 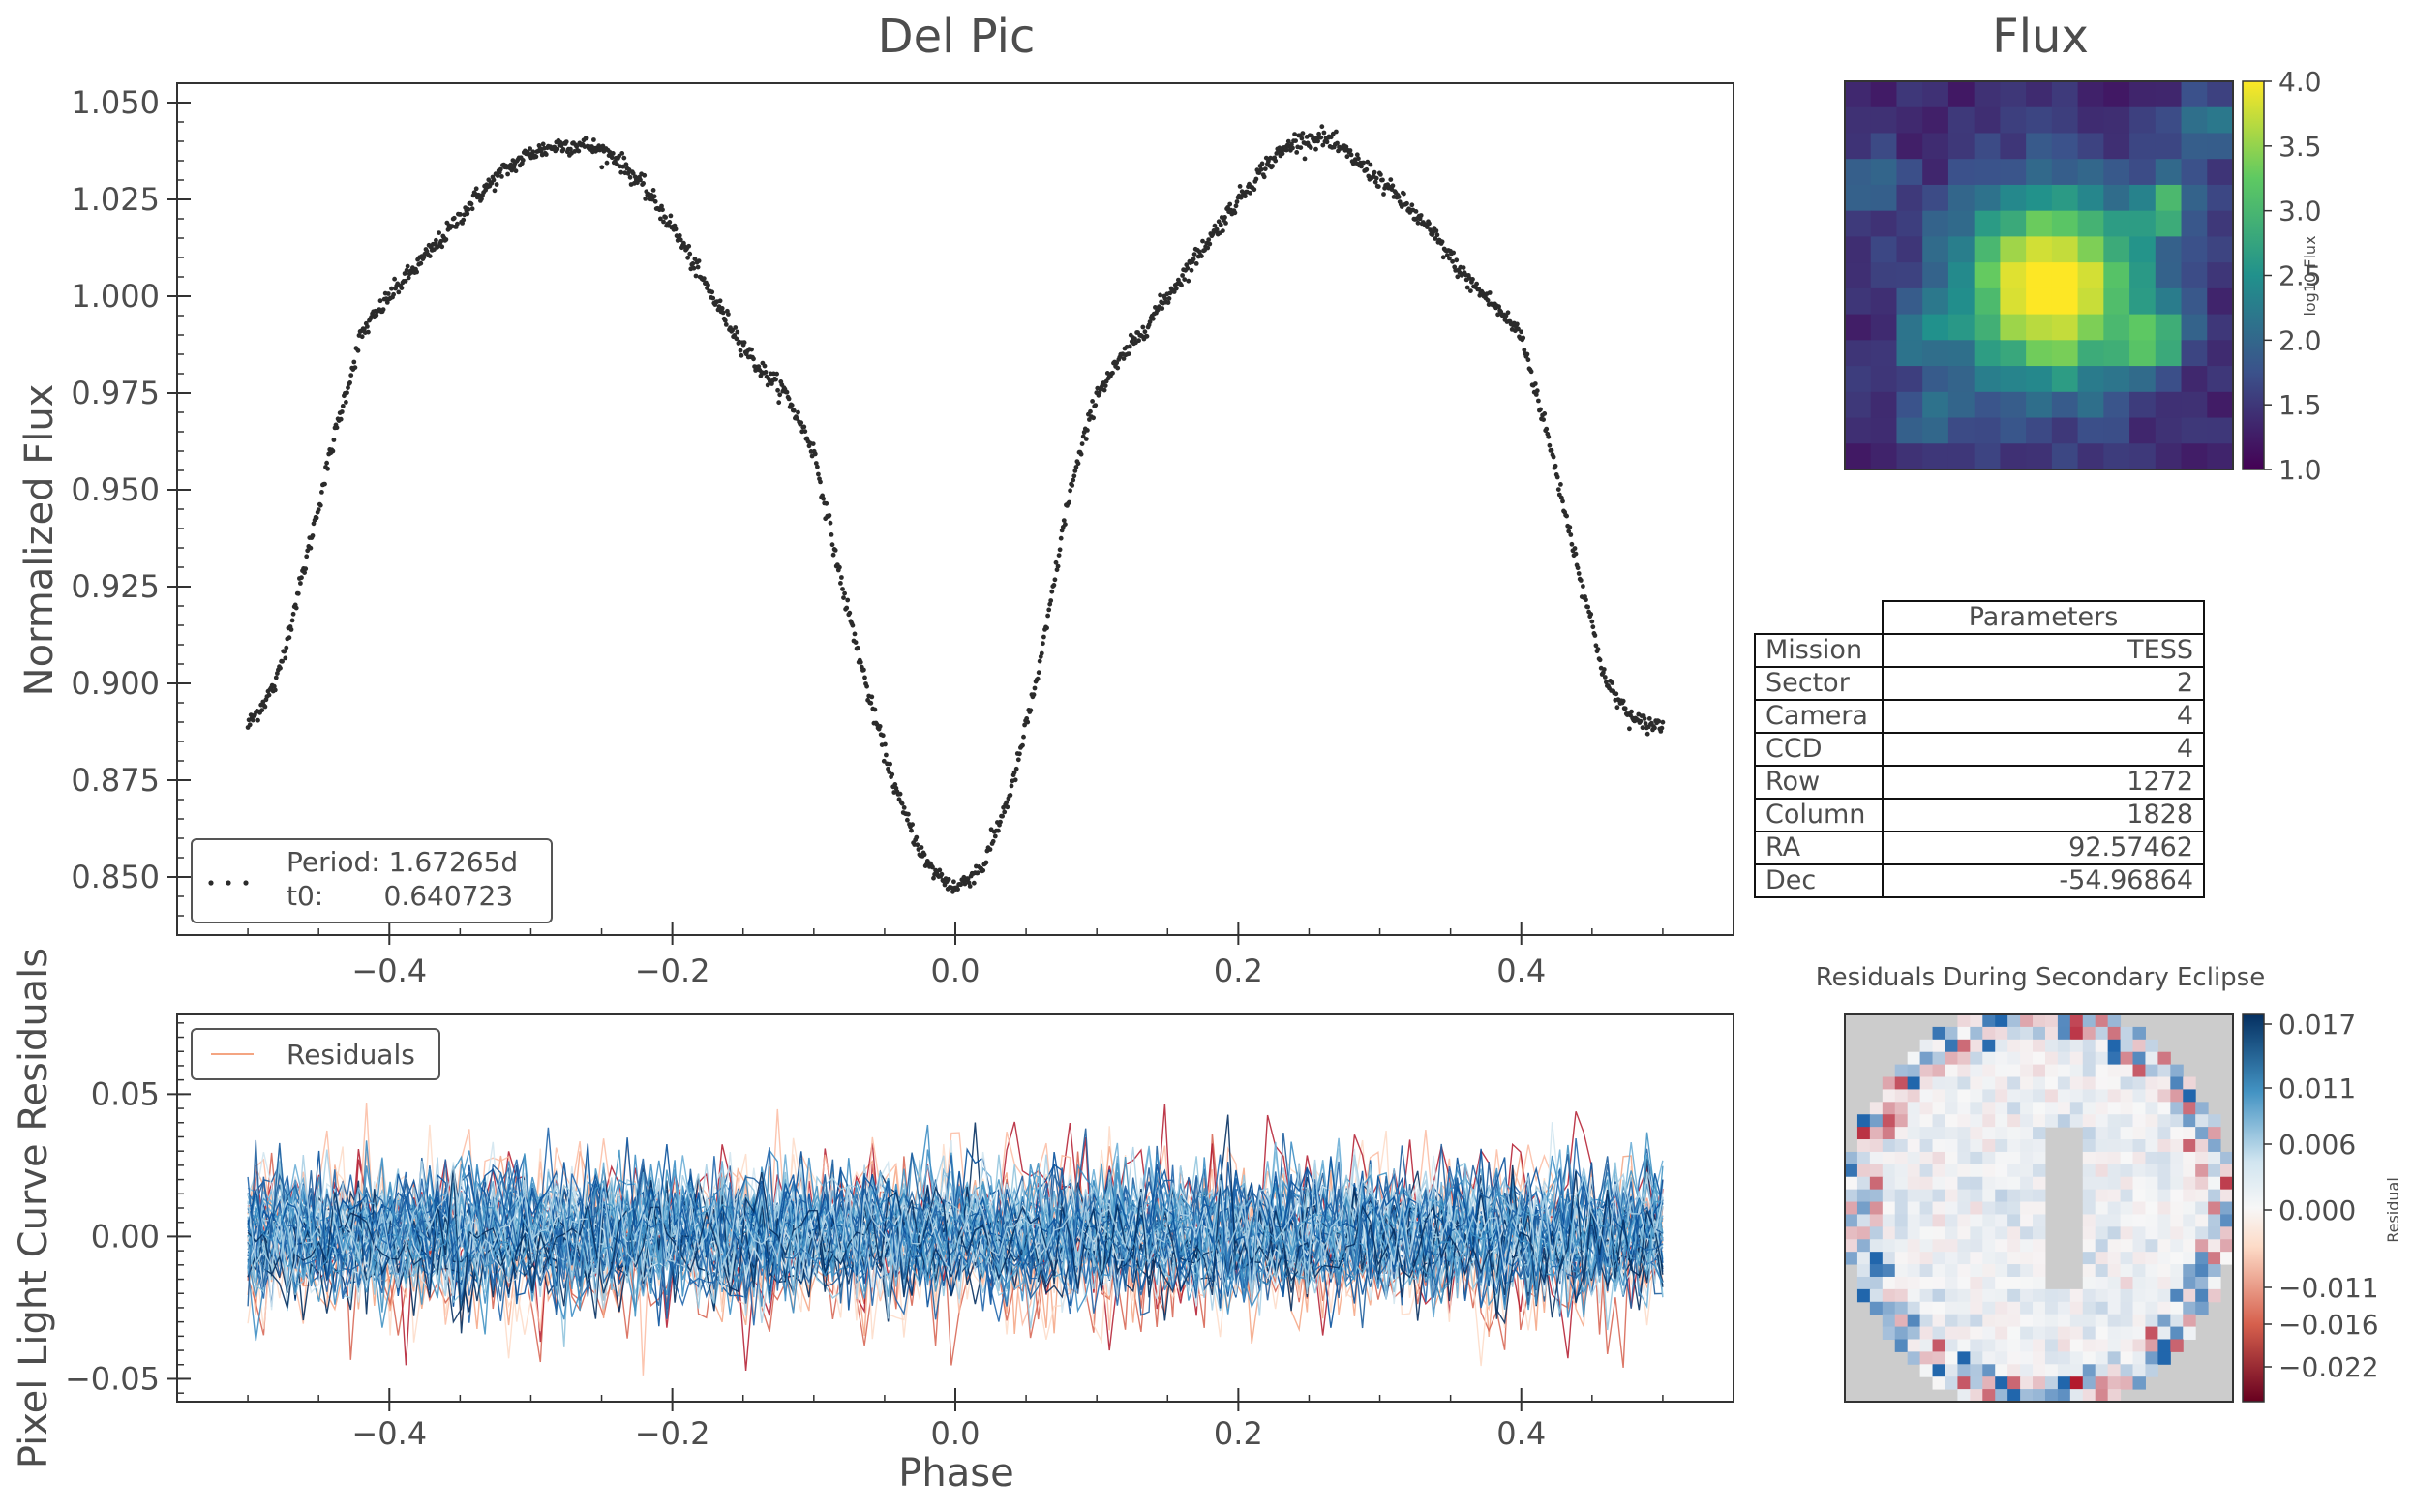 What do you see at coordinates (115, 489) in the screenshot?
I see `y-tick-label: 0.950` at bounding box center [115, 489].